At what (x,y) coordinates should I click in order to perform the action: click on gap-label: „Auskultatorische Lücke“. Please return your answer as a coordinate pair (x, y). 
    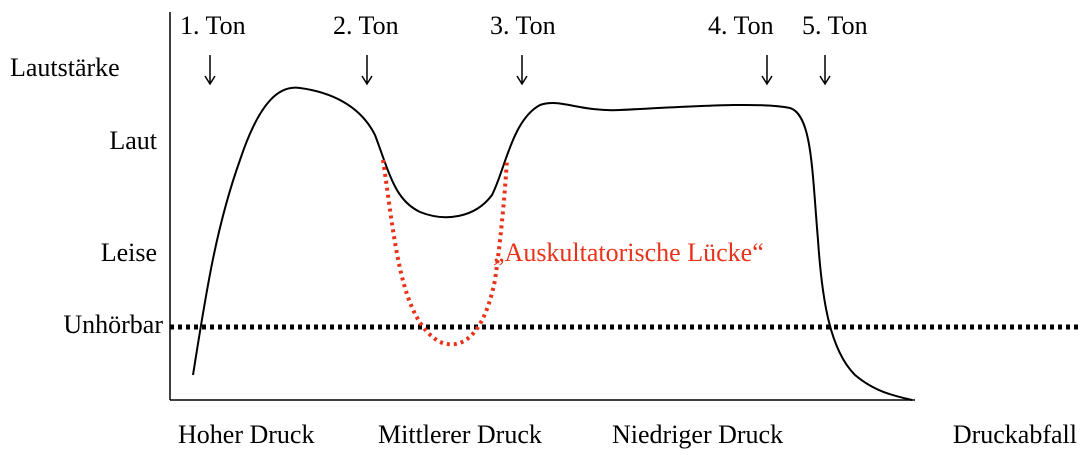
    Looking at the image, I should click on (628, 252).